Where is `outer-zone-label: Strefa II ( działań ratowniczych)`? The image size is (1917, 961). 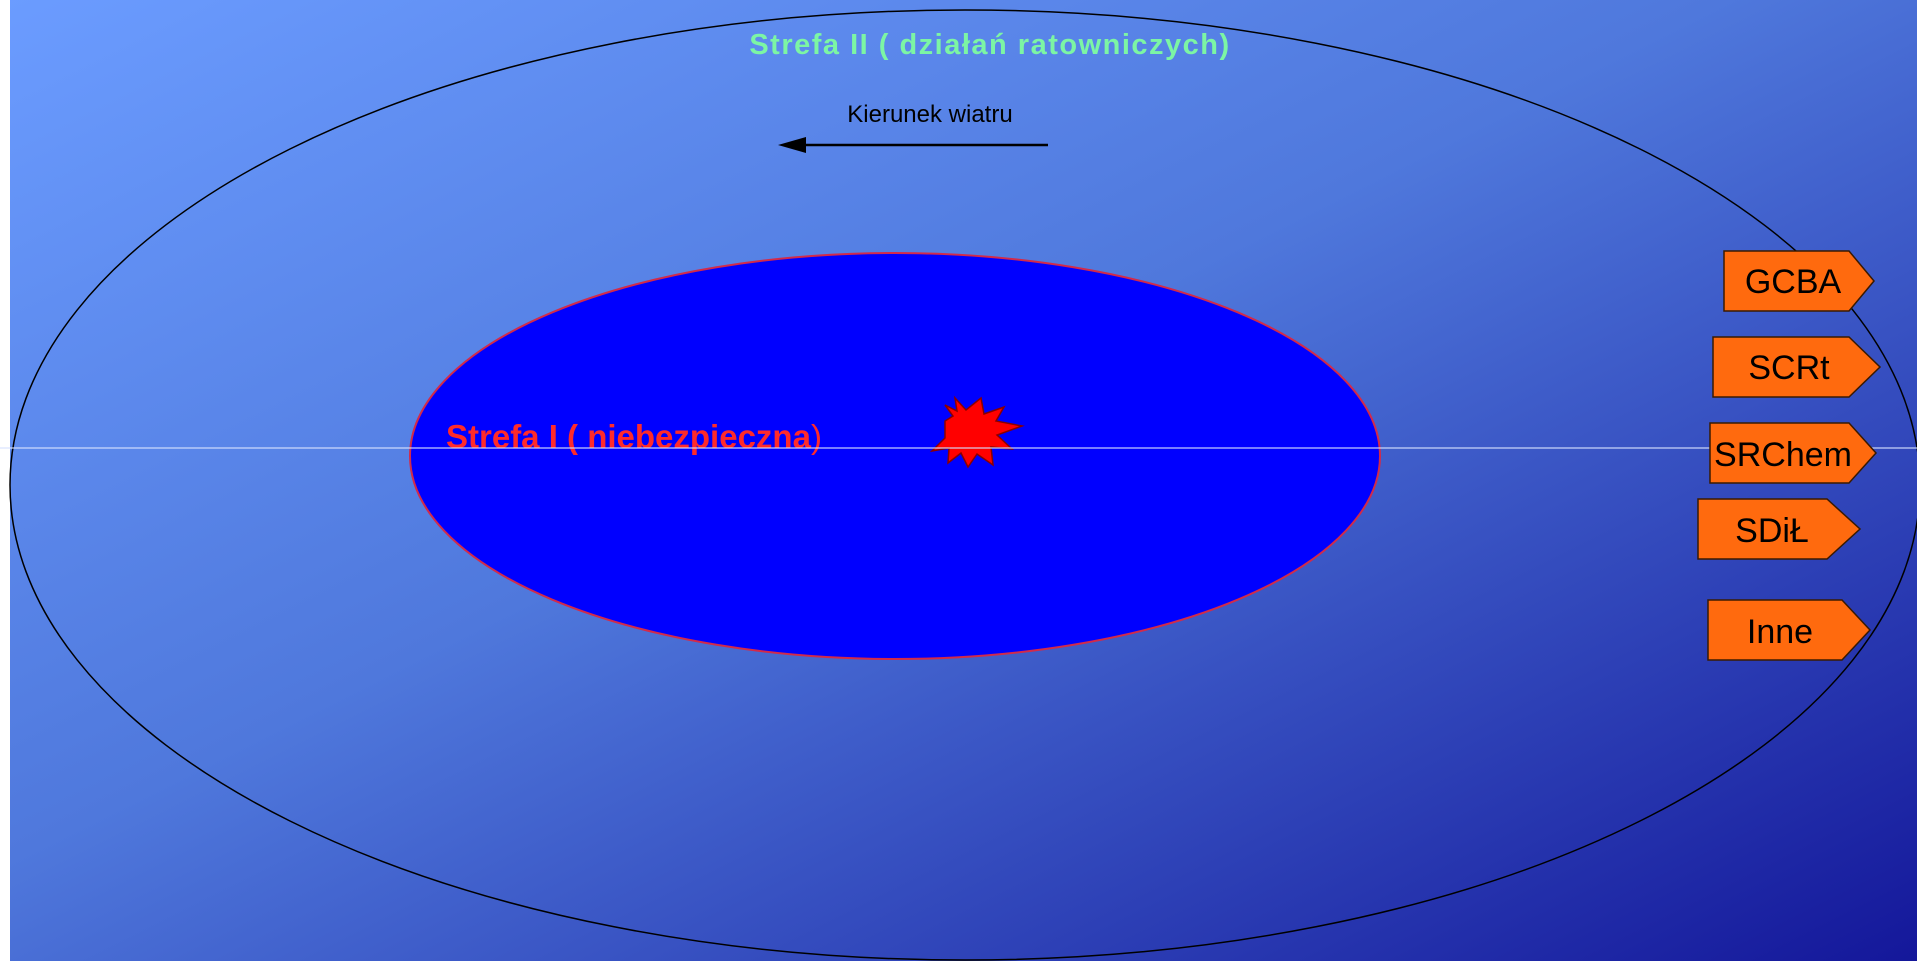
outer-zone-label: Strefa II ( działań ratowniczych) is located at coordinates (989, 45).